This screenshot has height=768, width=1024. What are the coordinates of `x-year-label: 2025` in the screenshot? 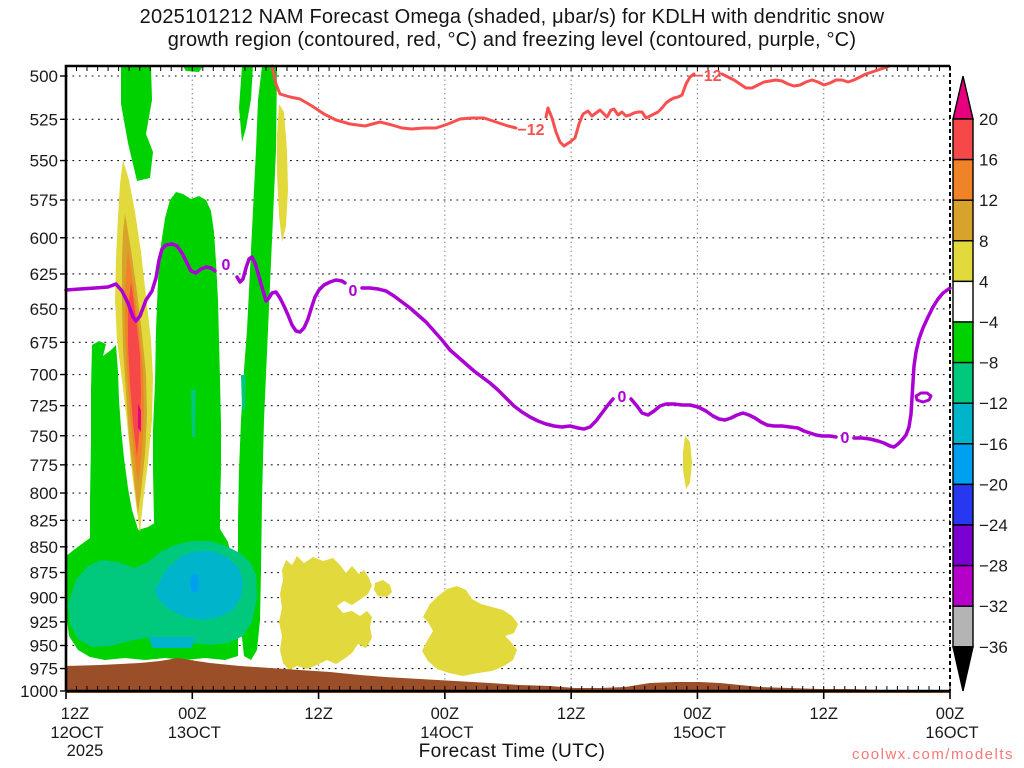 It's located at (85, 751).